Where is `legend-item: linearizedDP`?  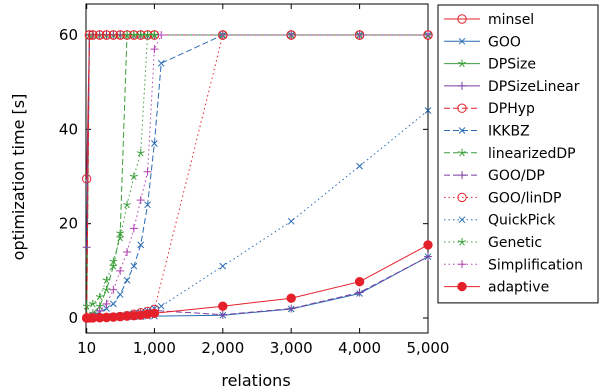 legend-item: linearizedDP is located at coordinates (510, 154).